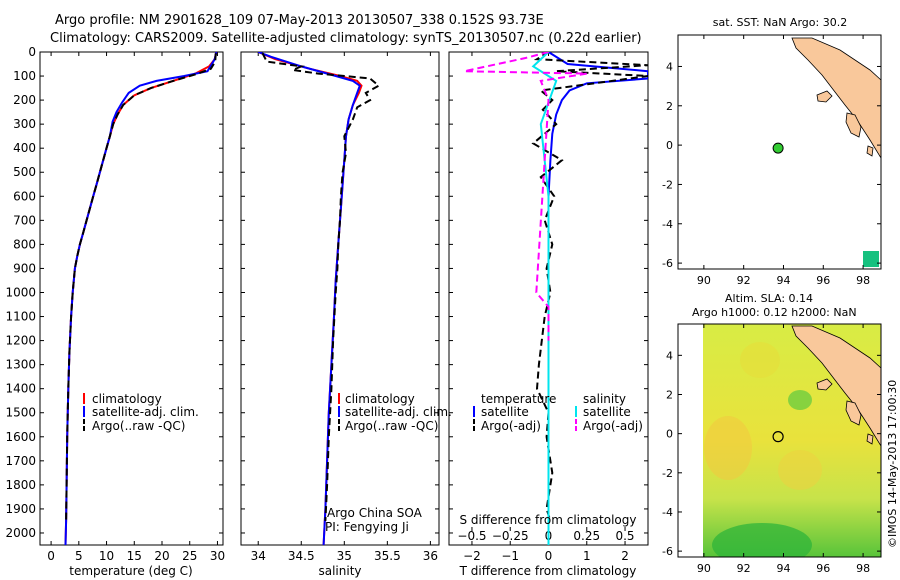 The width and height of the screenshot is (900, 580). Describe the element at coordinates (24, 124) in the screenshot. I see `depth-tick-label: 300` at that location.